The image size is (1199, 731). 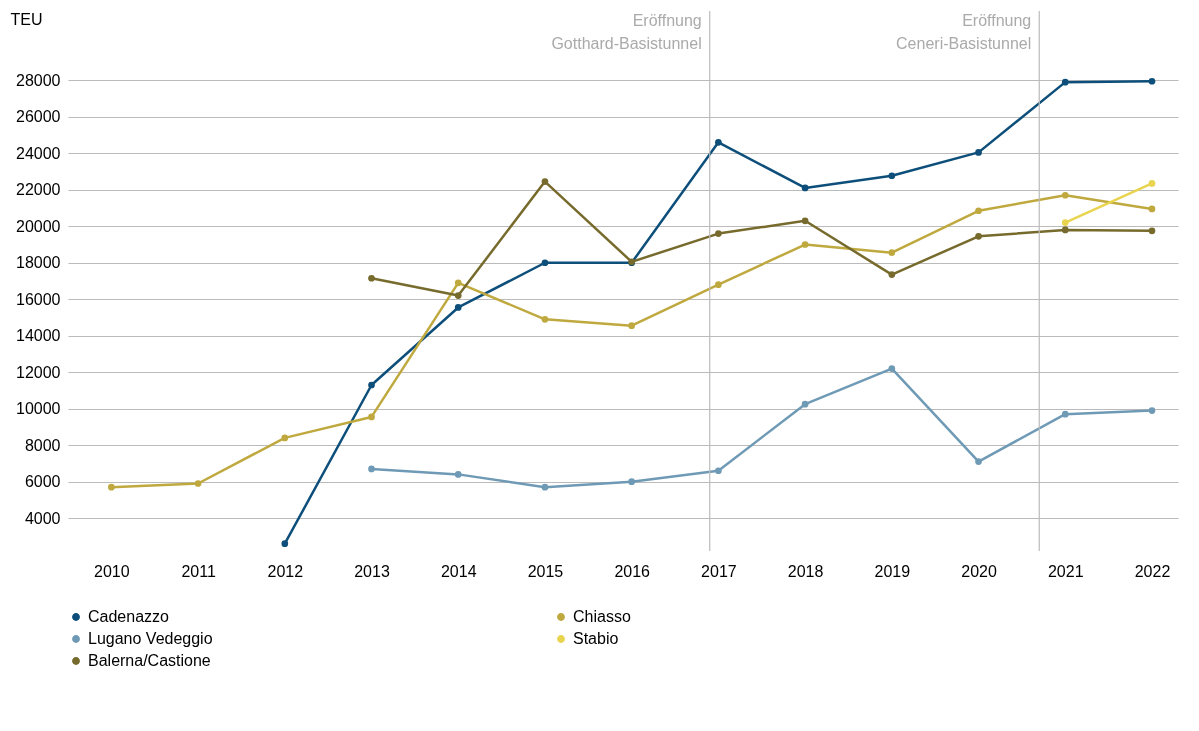 I want to click on legend-label: Balerna/Castione, so click(x=149, y=660).